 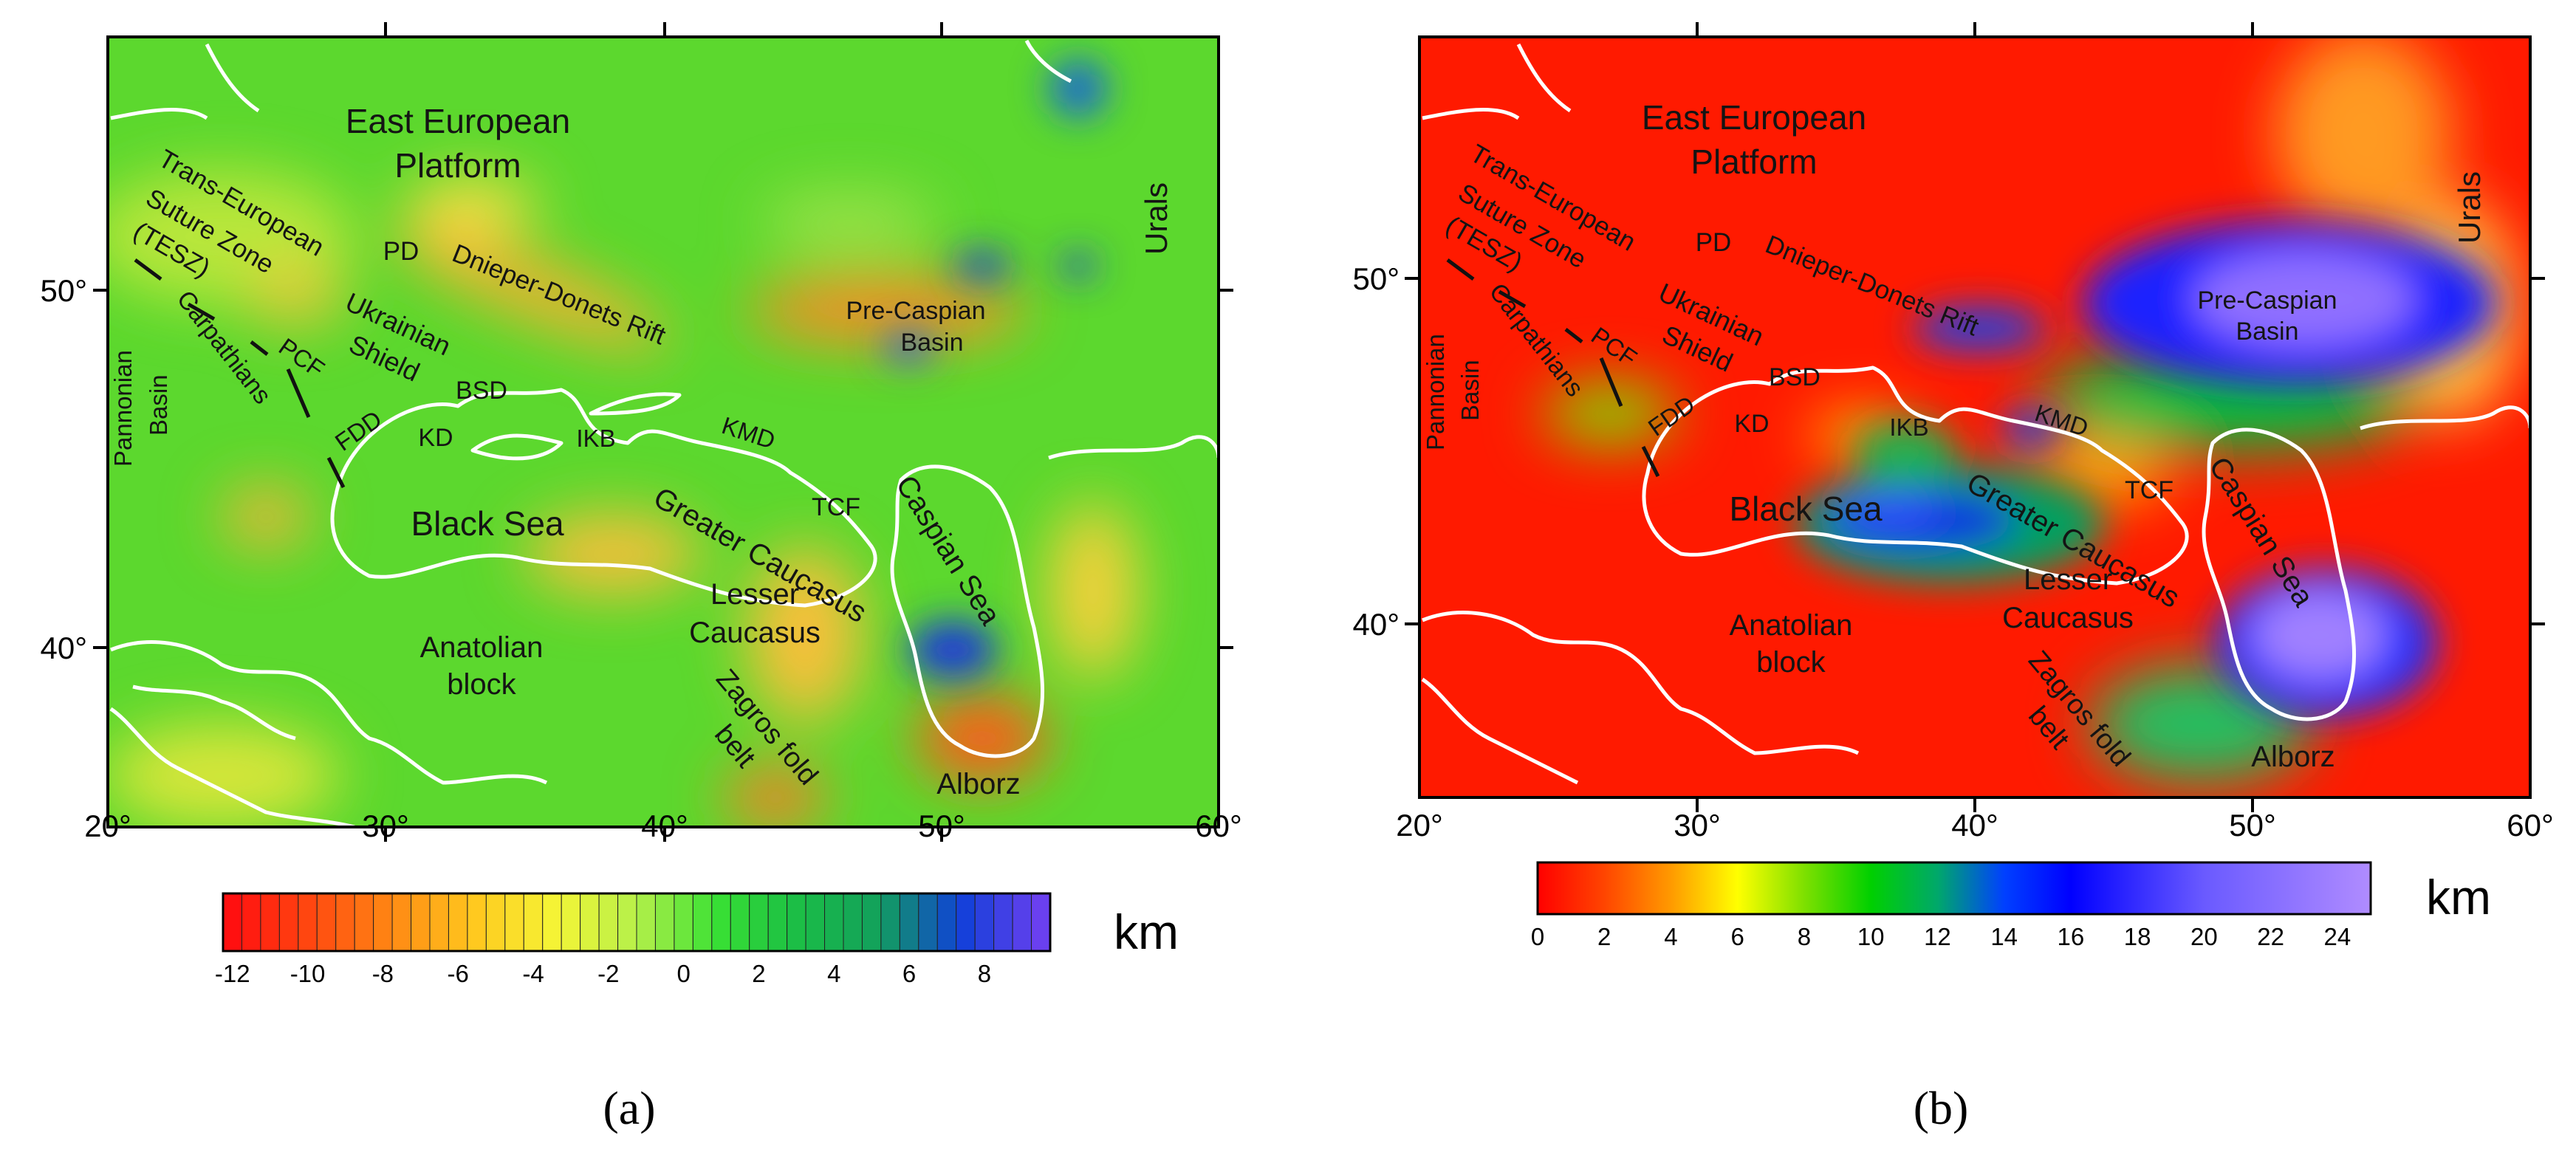 What do you see at coordinates (2267, 332) in the screenshot?
I see `label-pre-caspian-basin: Basin` at bounding box center [2267, 332].